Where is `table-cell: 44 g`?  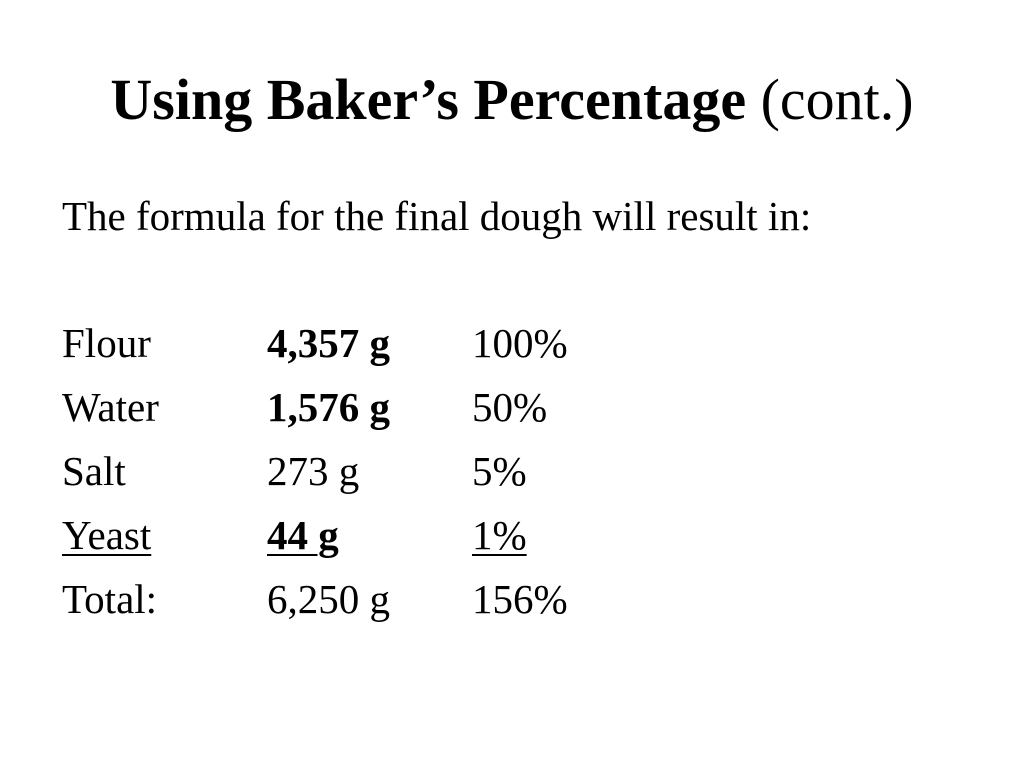 table-cell: 44 g is located at coordinates (303, 535).